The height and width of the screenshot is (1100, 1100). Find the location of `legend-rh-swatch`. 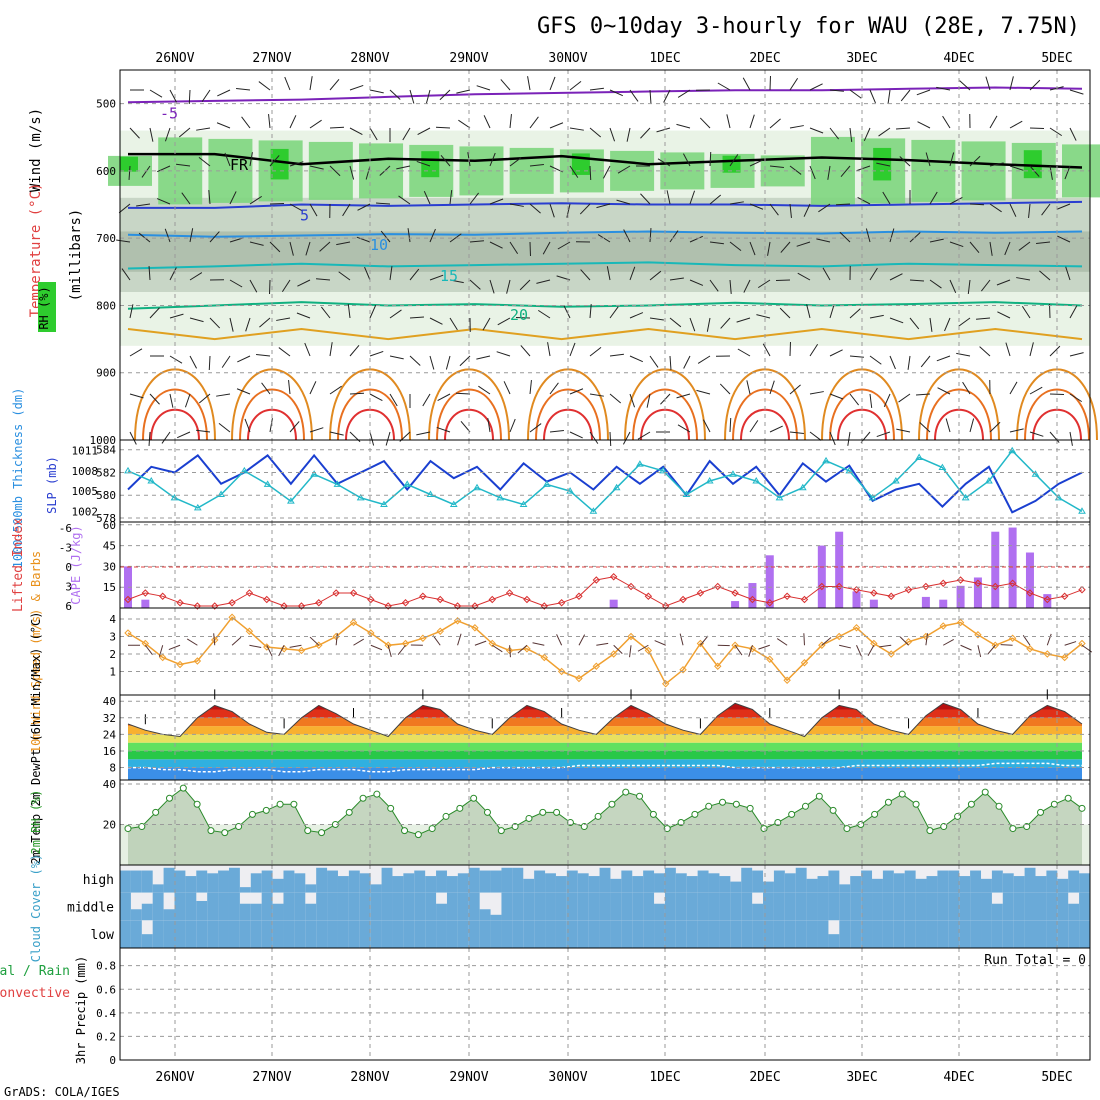

legend-rh-swatch is located at coordinates (47, 307).